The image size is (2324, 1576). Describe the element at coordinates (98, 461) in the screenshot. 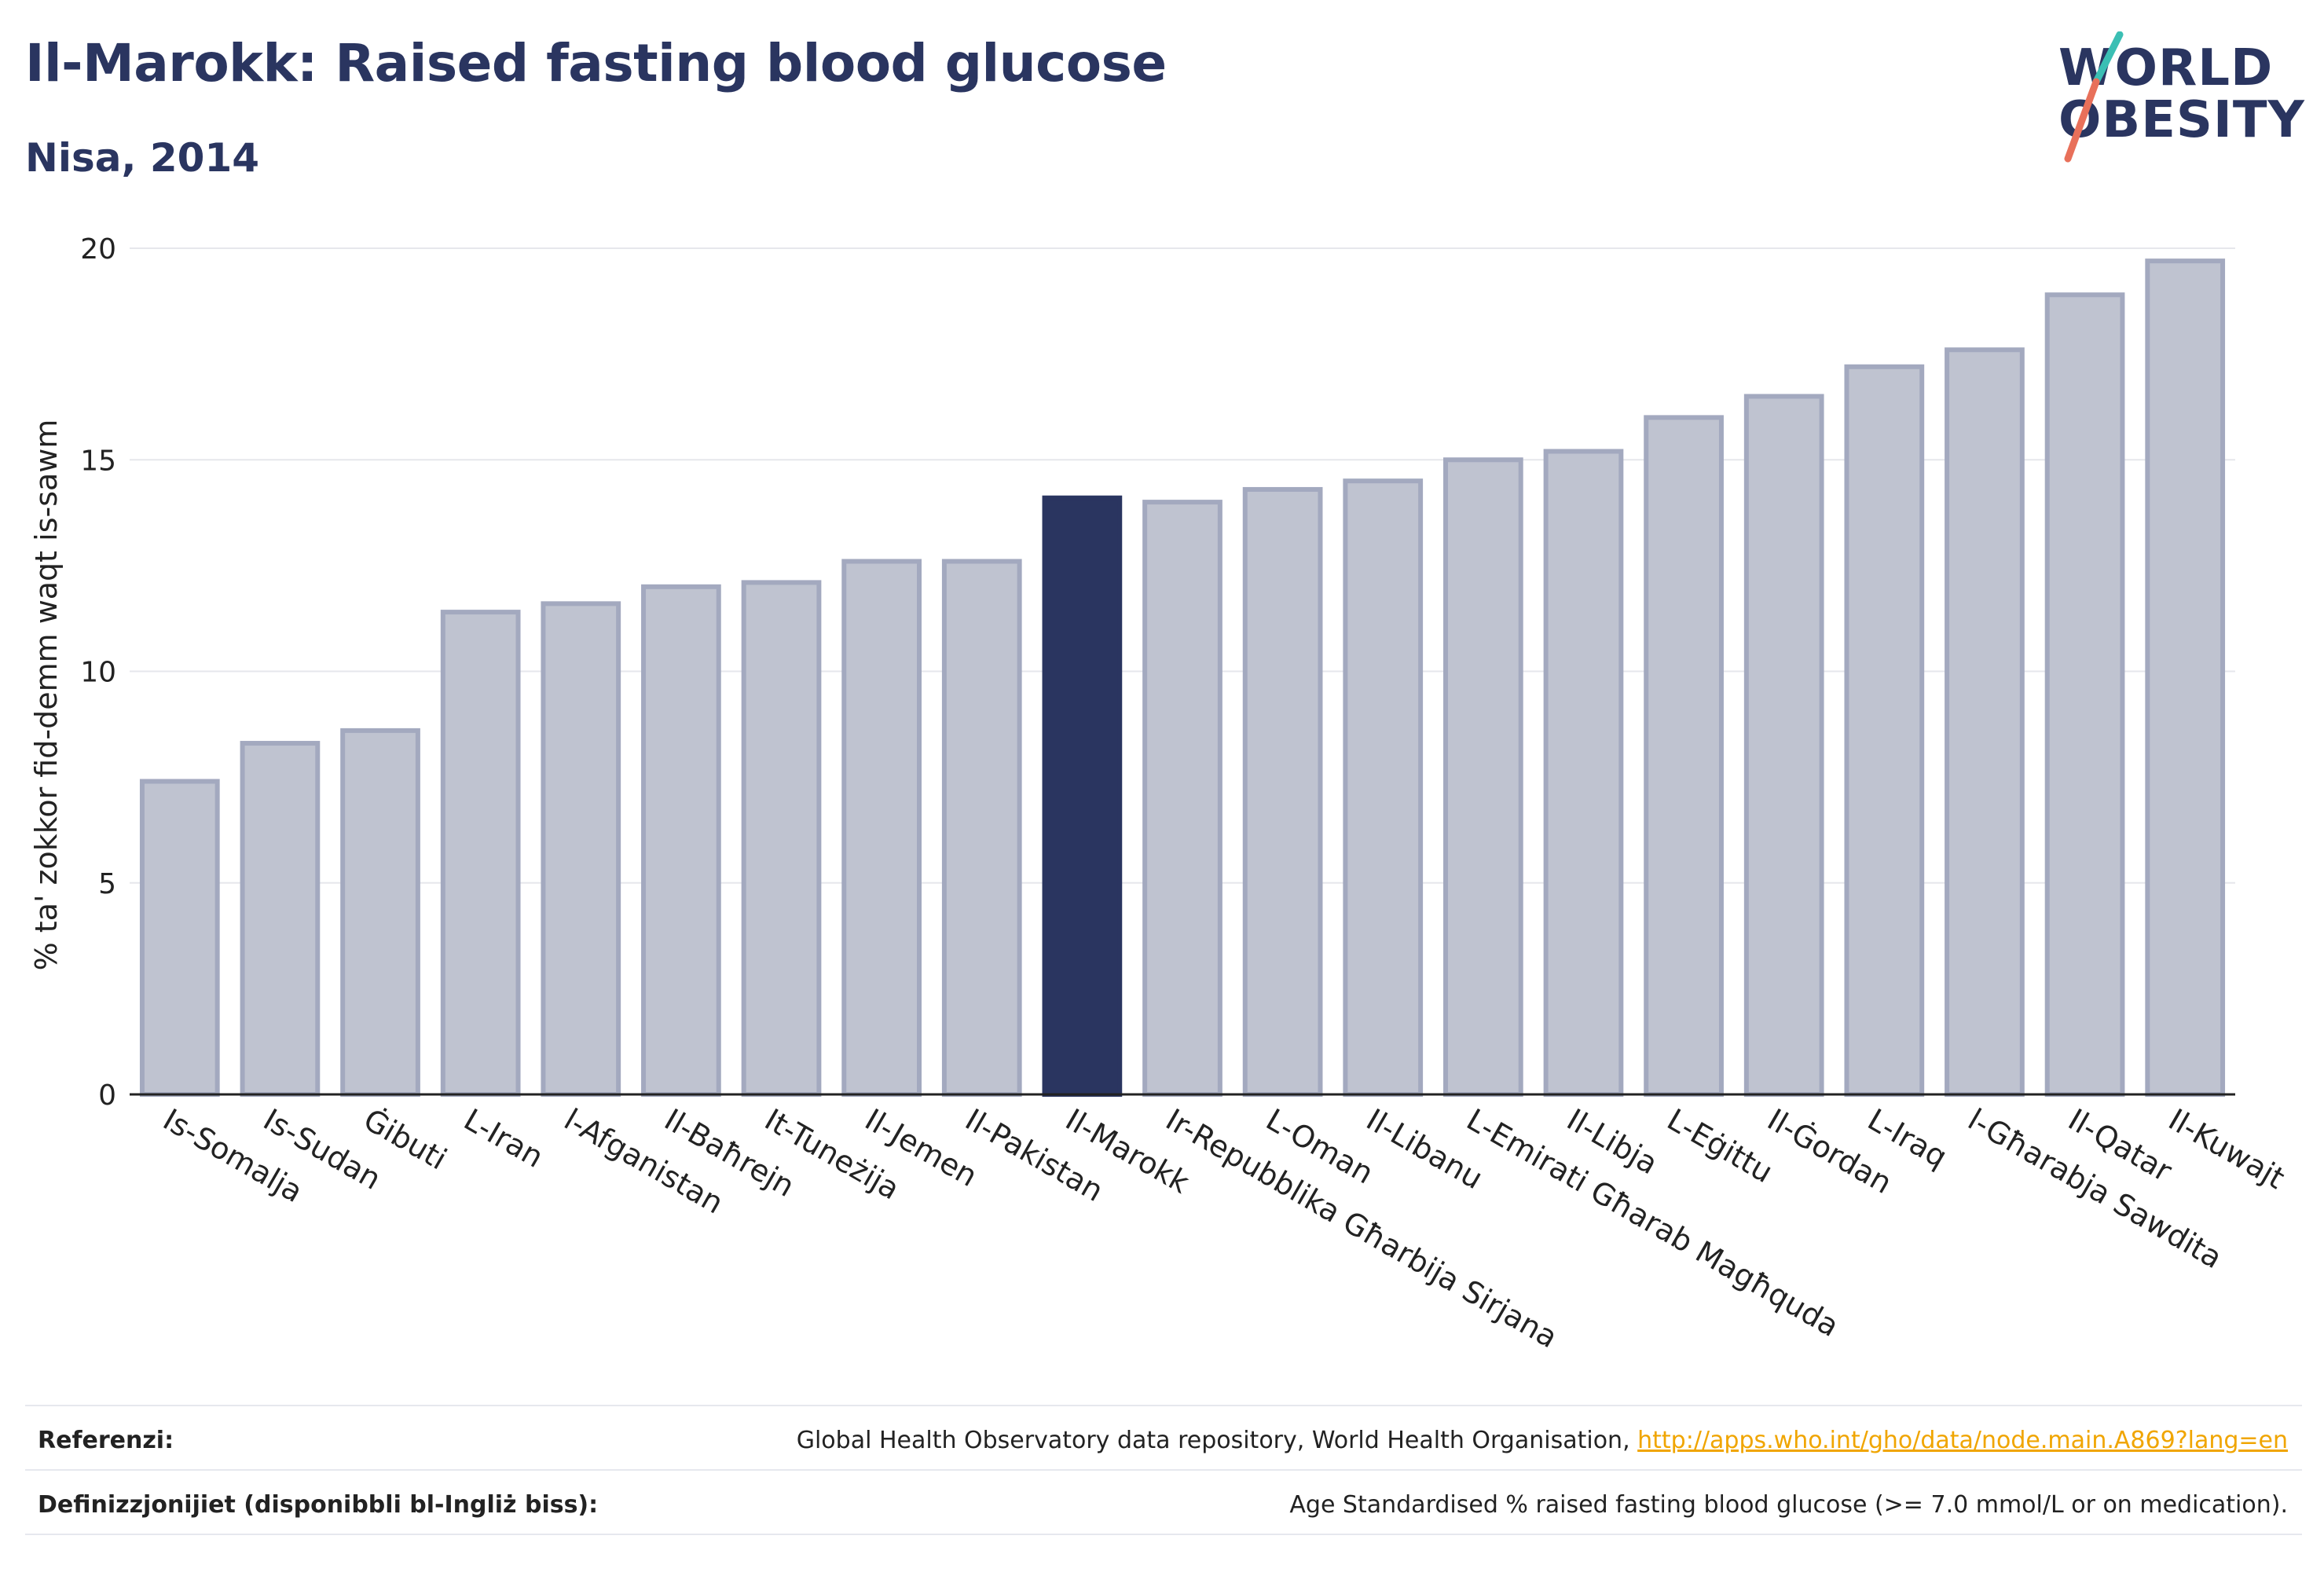

I see `y-tick-label: 15` at that location.